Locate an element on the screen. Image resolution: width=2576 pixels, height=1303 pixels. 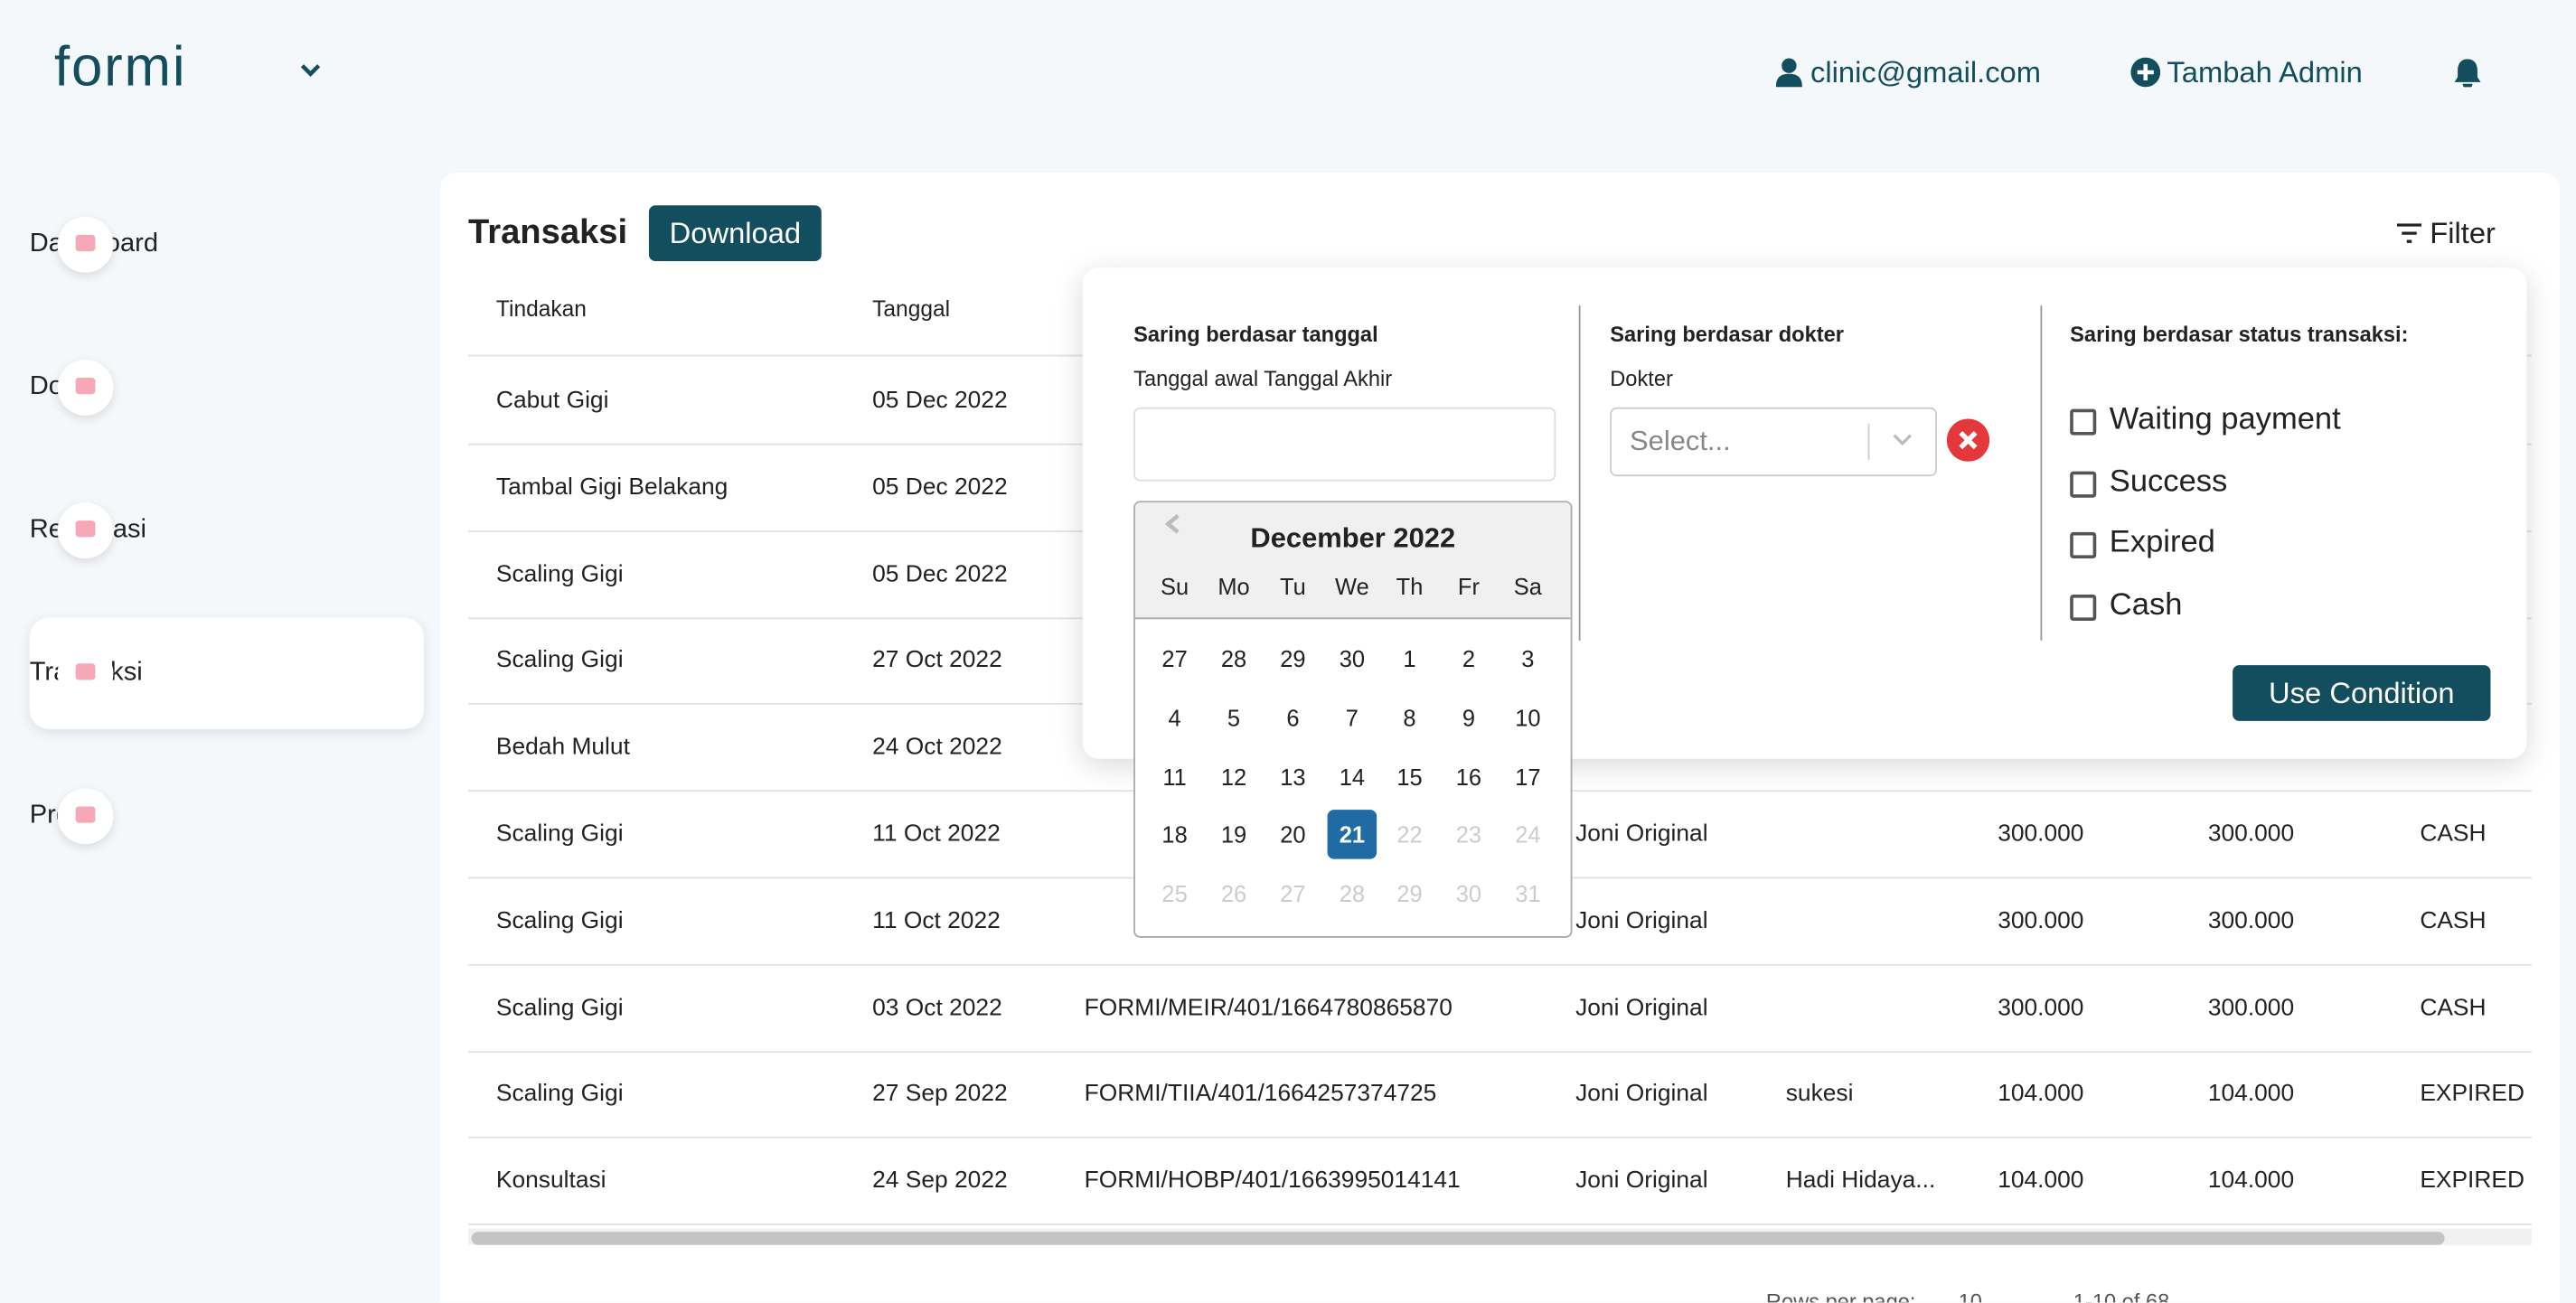
nav-item: Dokter is located at coordinates (227, 388).